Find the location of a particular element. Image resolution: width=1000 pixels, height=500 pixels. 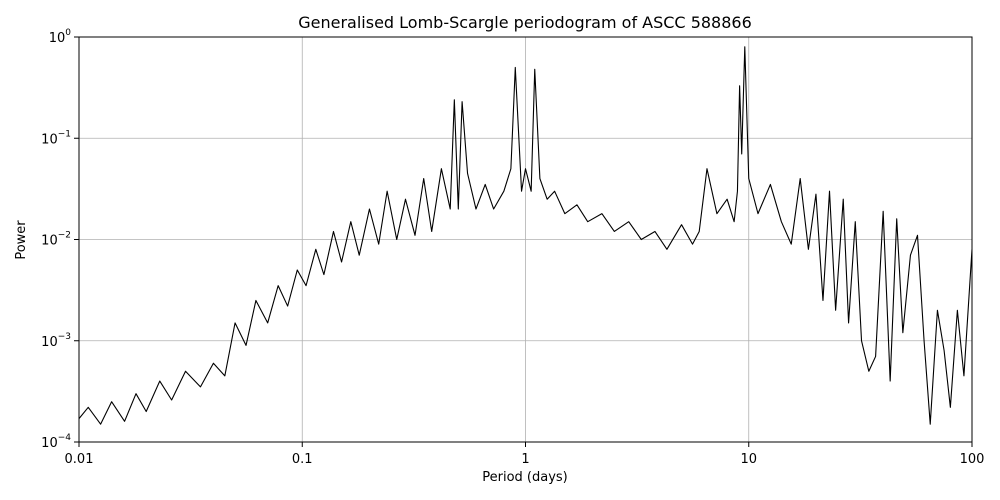

x-tick-label: 1 is located at coordinates (525, 459).